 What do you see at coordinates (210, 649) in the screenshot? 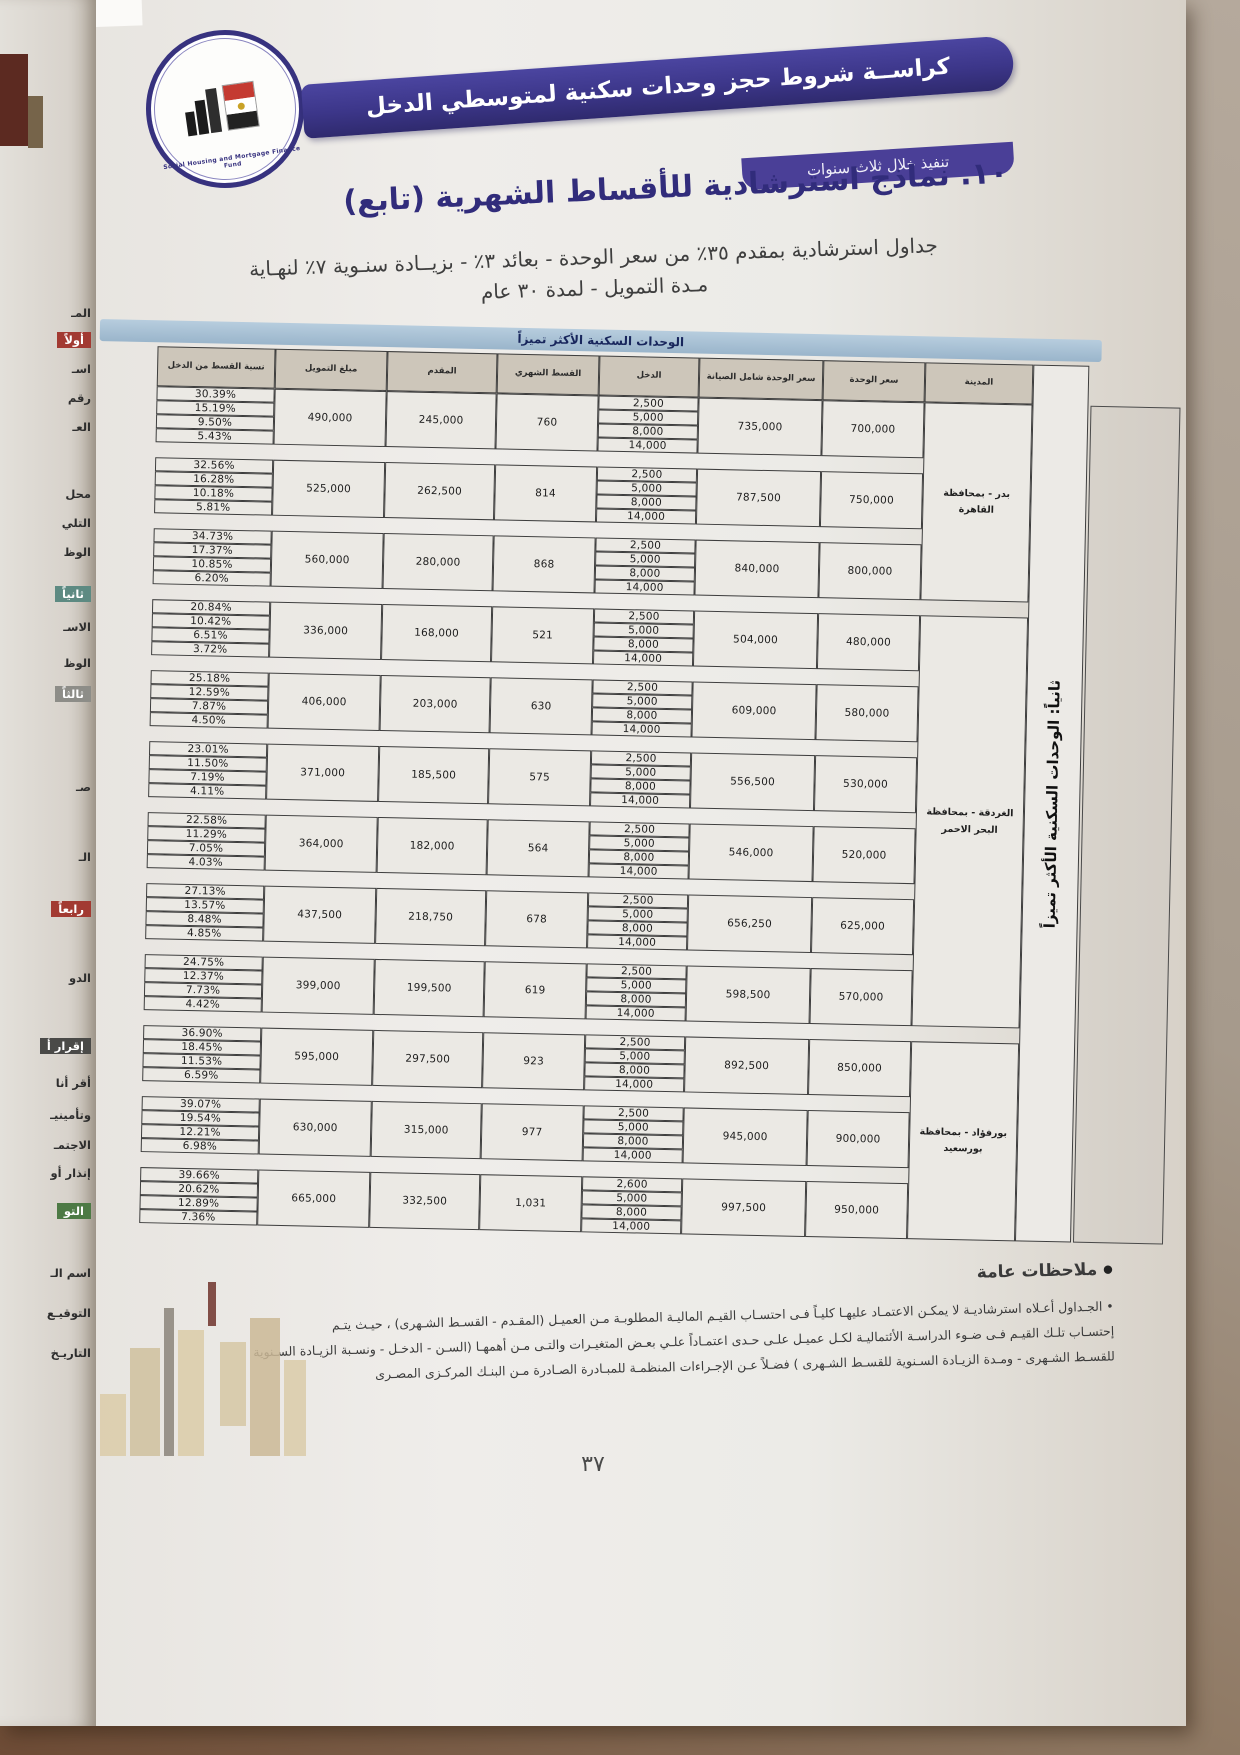
I see `installment-ratio-cell: 3.72%` at bounding box center [210, 649].